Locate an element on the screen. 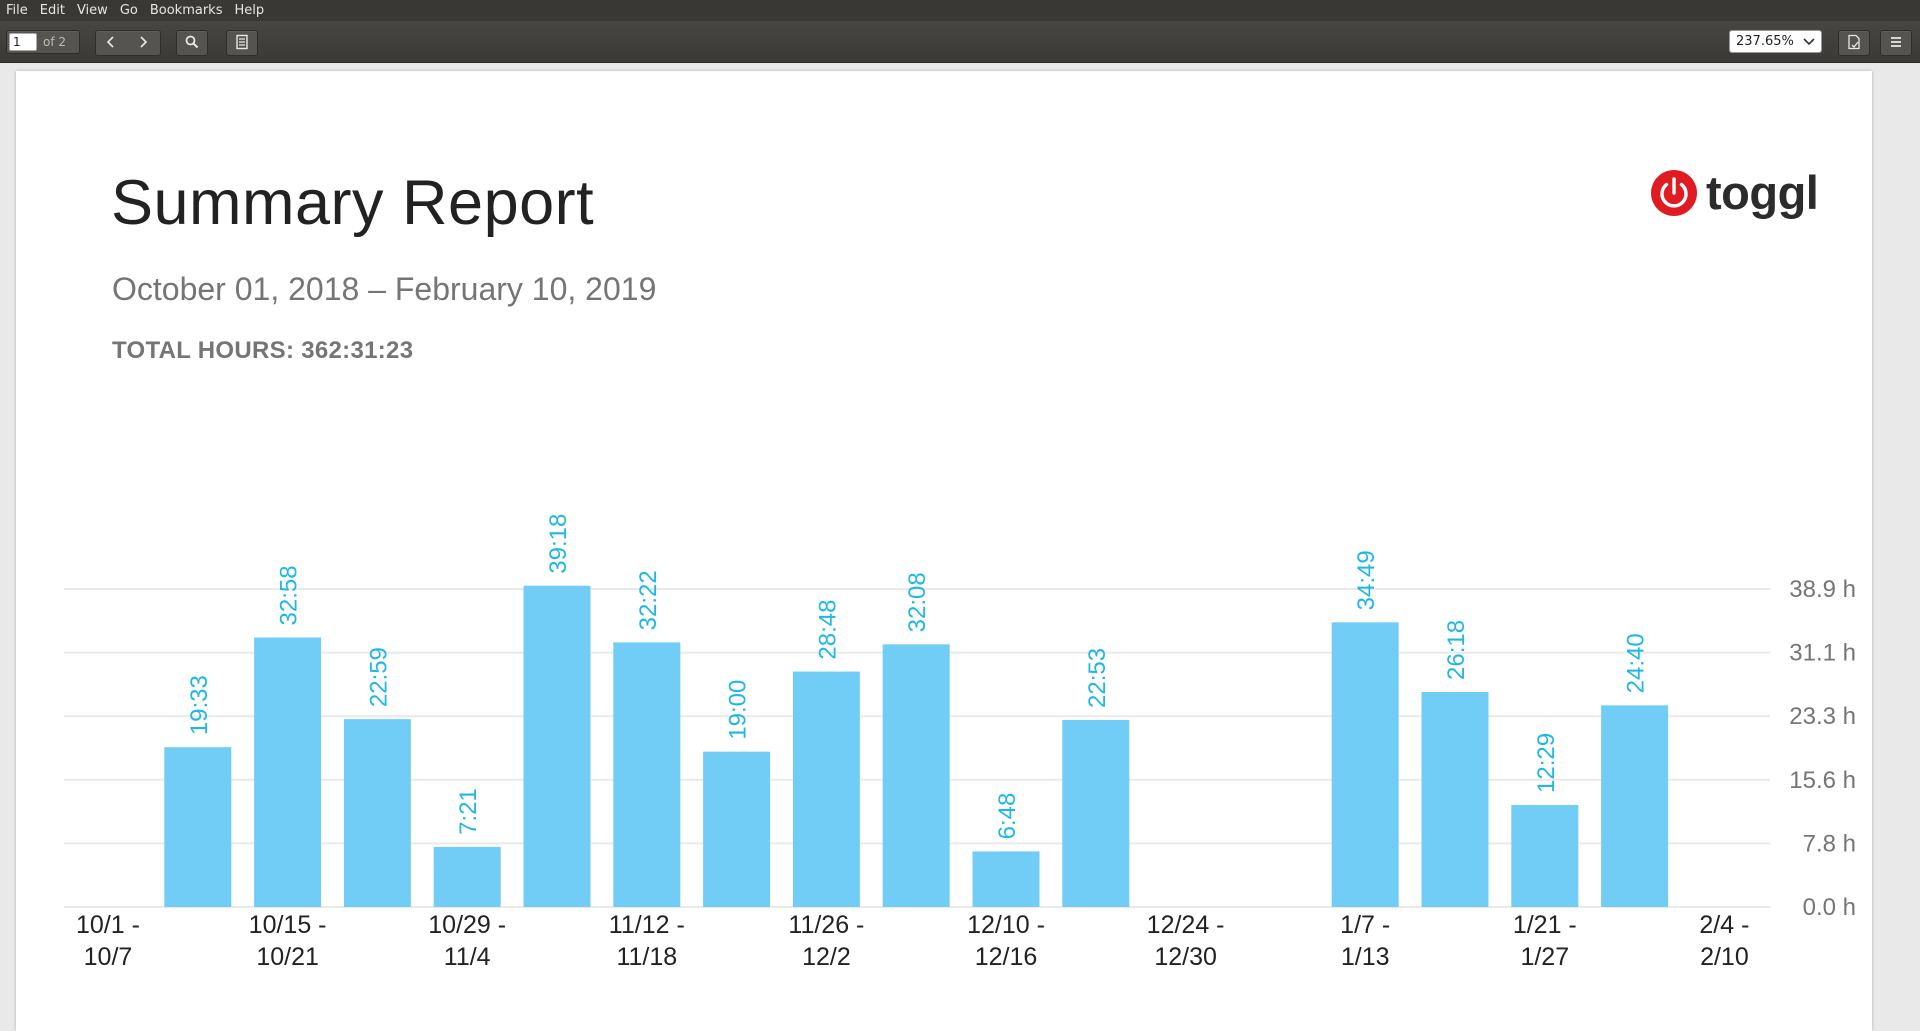 This screenshot has width=1920, height=1031. menu-help: Help is located at coordinates (249, 10).